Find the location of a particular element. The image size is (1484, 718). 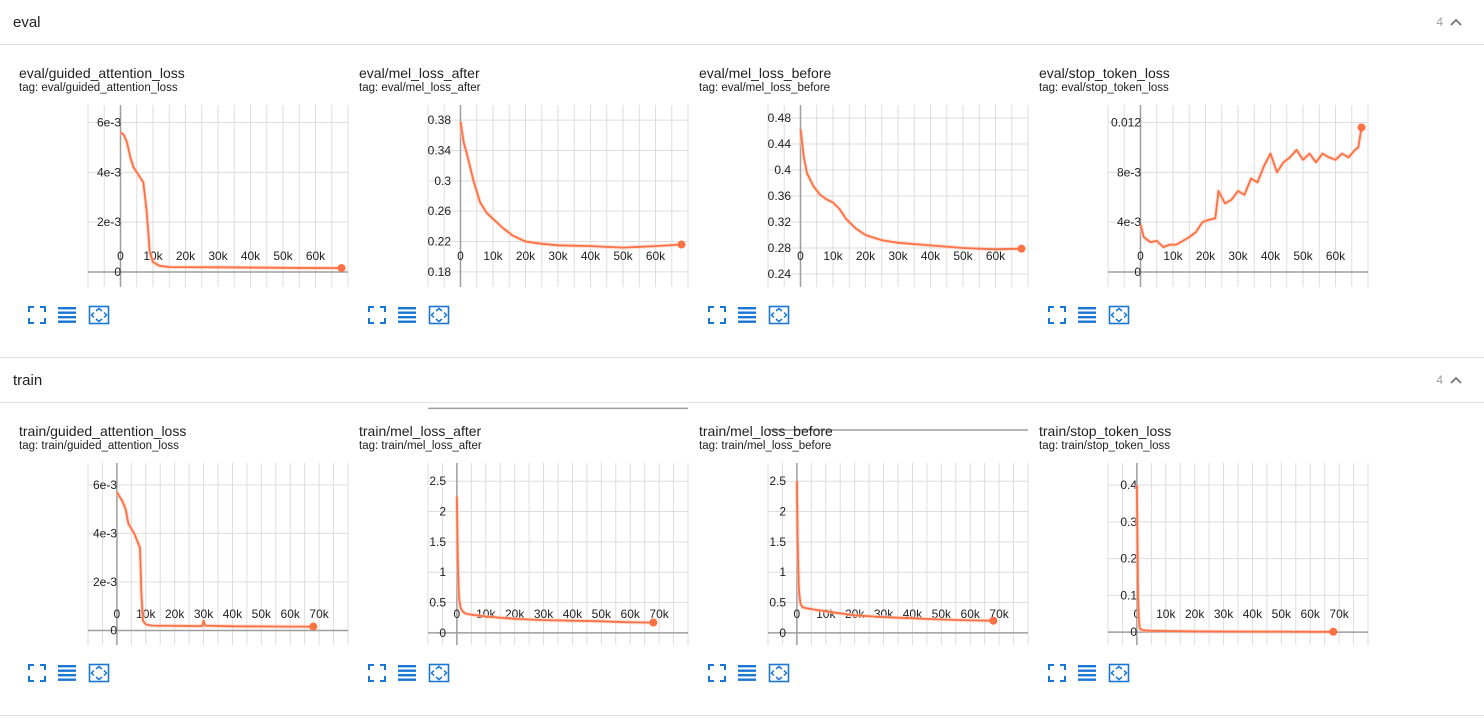

line-chart: 0 4e-3 8e-3 0.012 0 10k 20k 30k 40k 50k 60k is located at coordinates (1194, 175).